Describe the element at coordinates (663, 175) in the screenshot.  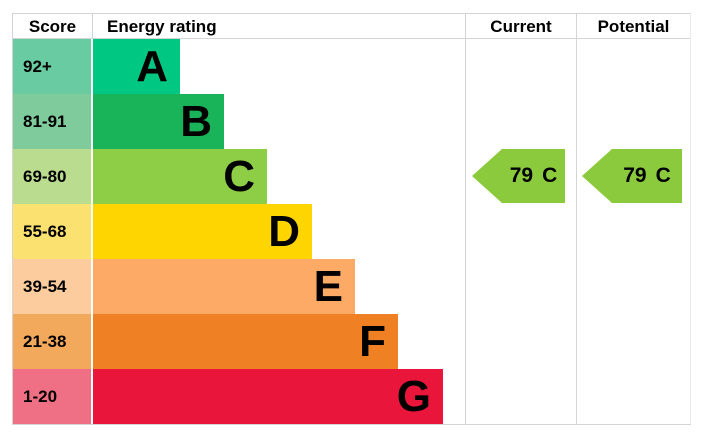
I see `potential-rating-grade: C` at that location.